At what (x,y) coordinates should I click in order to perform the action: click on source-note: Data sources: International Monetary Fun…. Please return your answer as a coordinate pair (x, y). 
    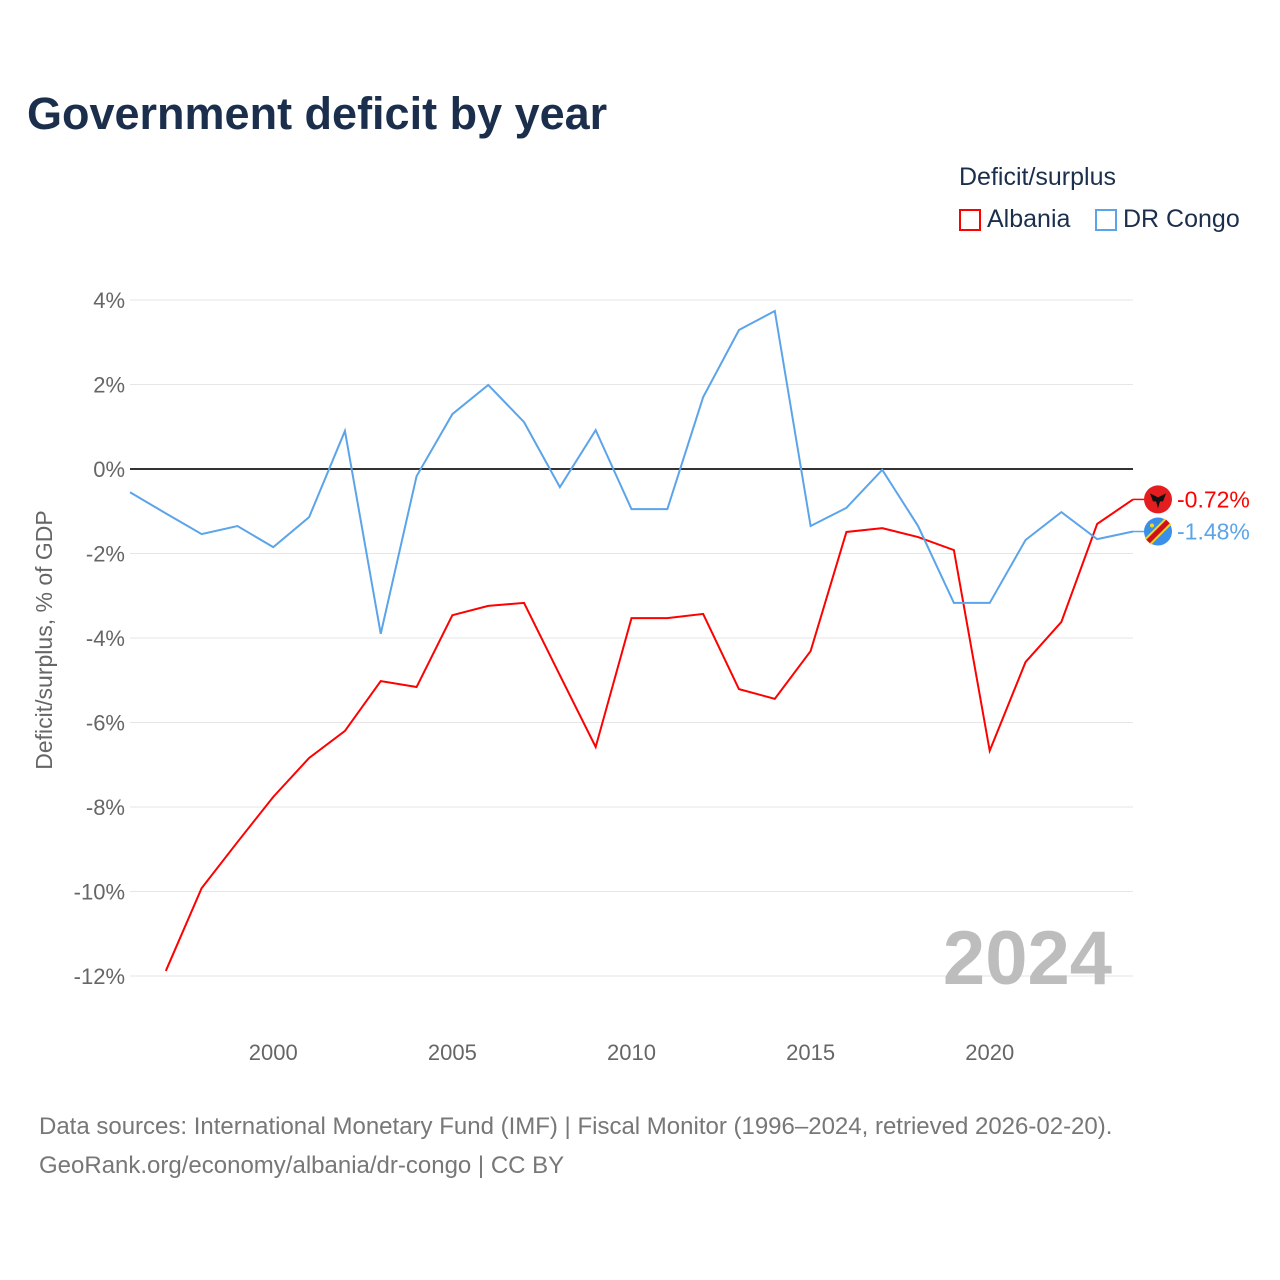
    Looking at the image, I should click on (575, 1146).